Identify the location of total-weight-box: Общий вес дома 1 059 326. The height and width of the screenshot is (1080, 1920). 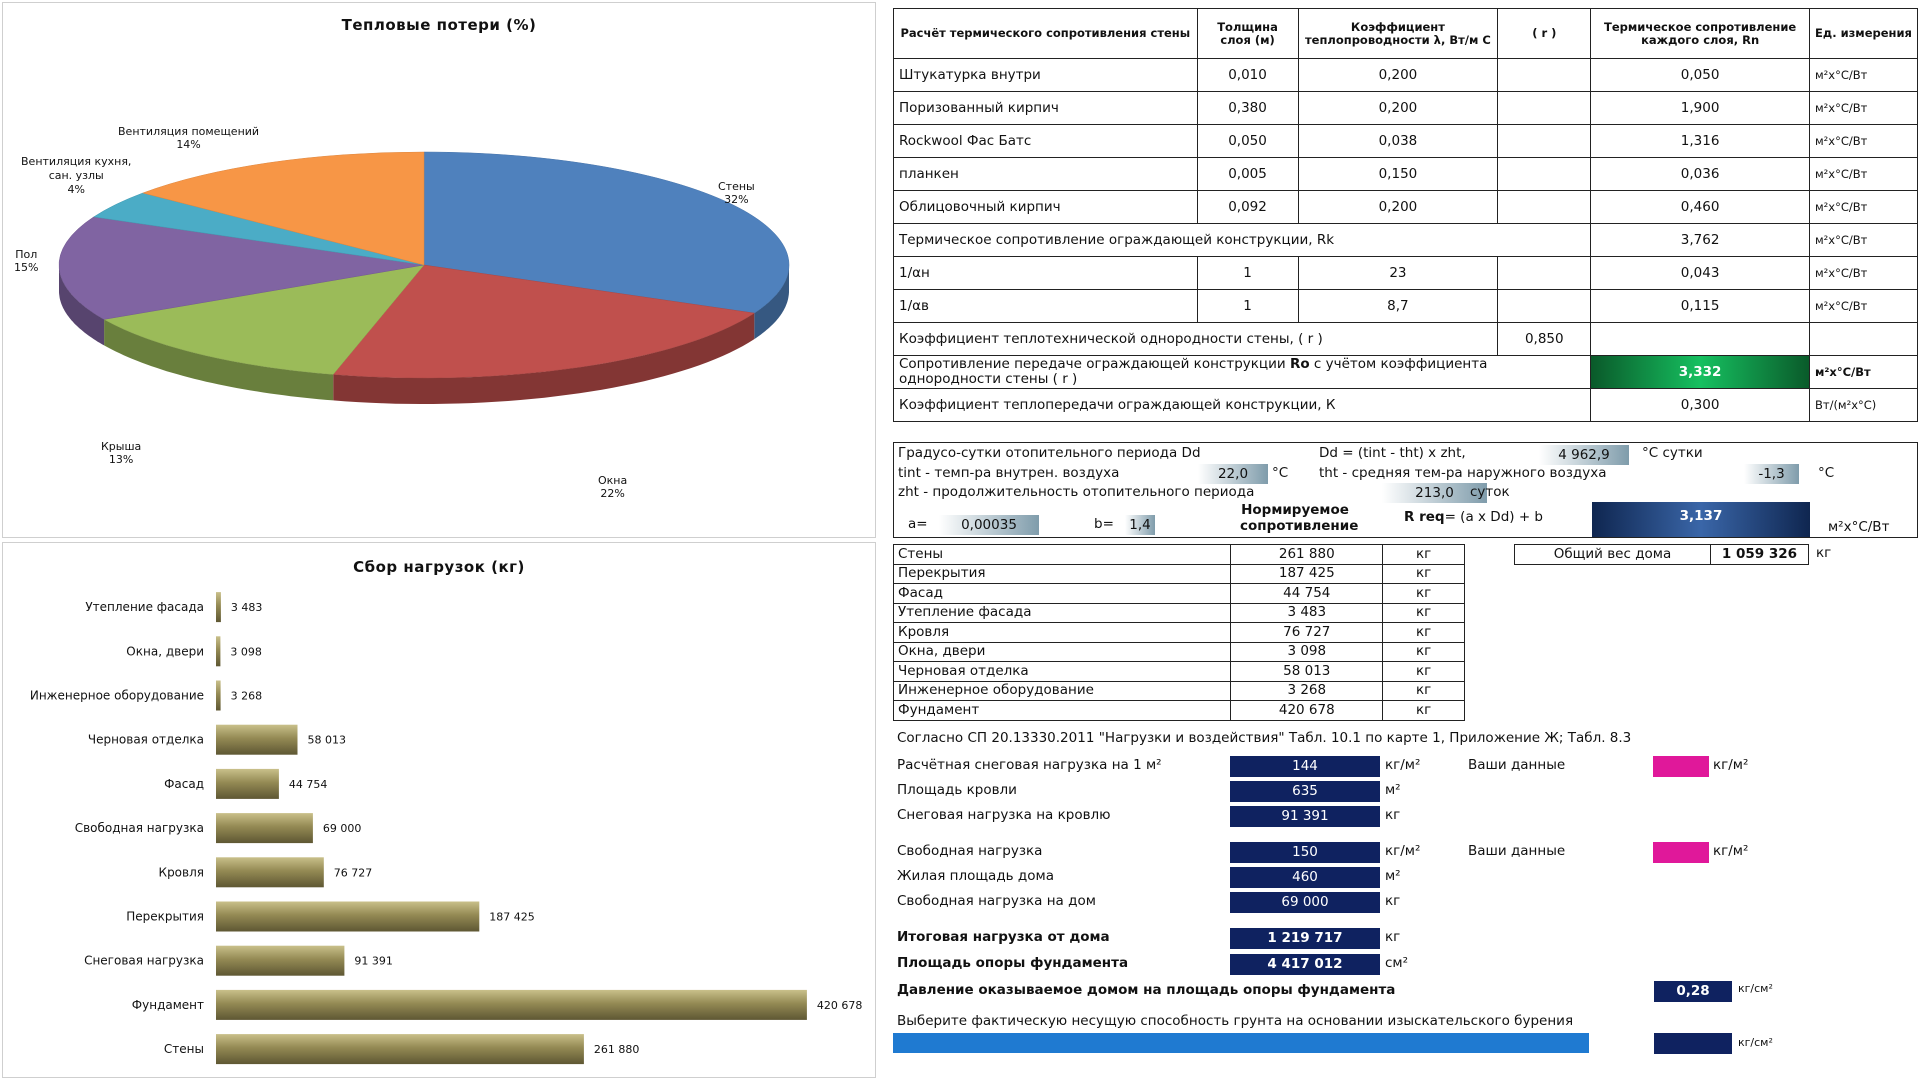
(1661, 554).